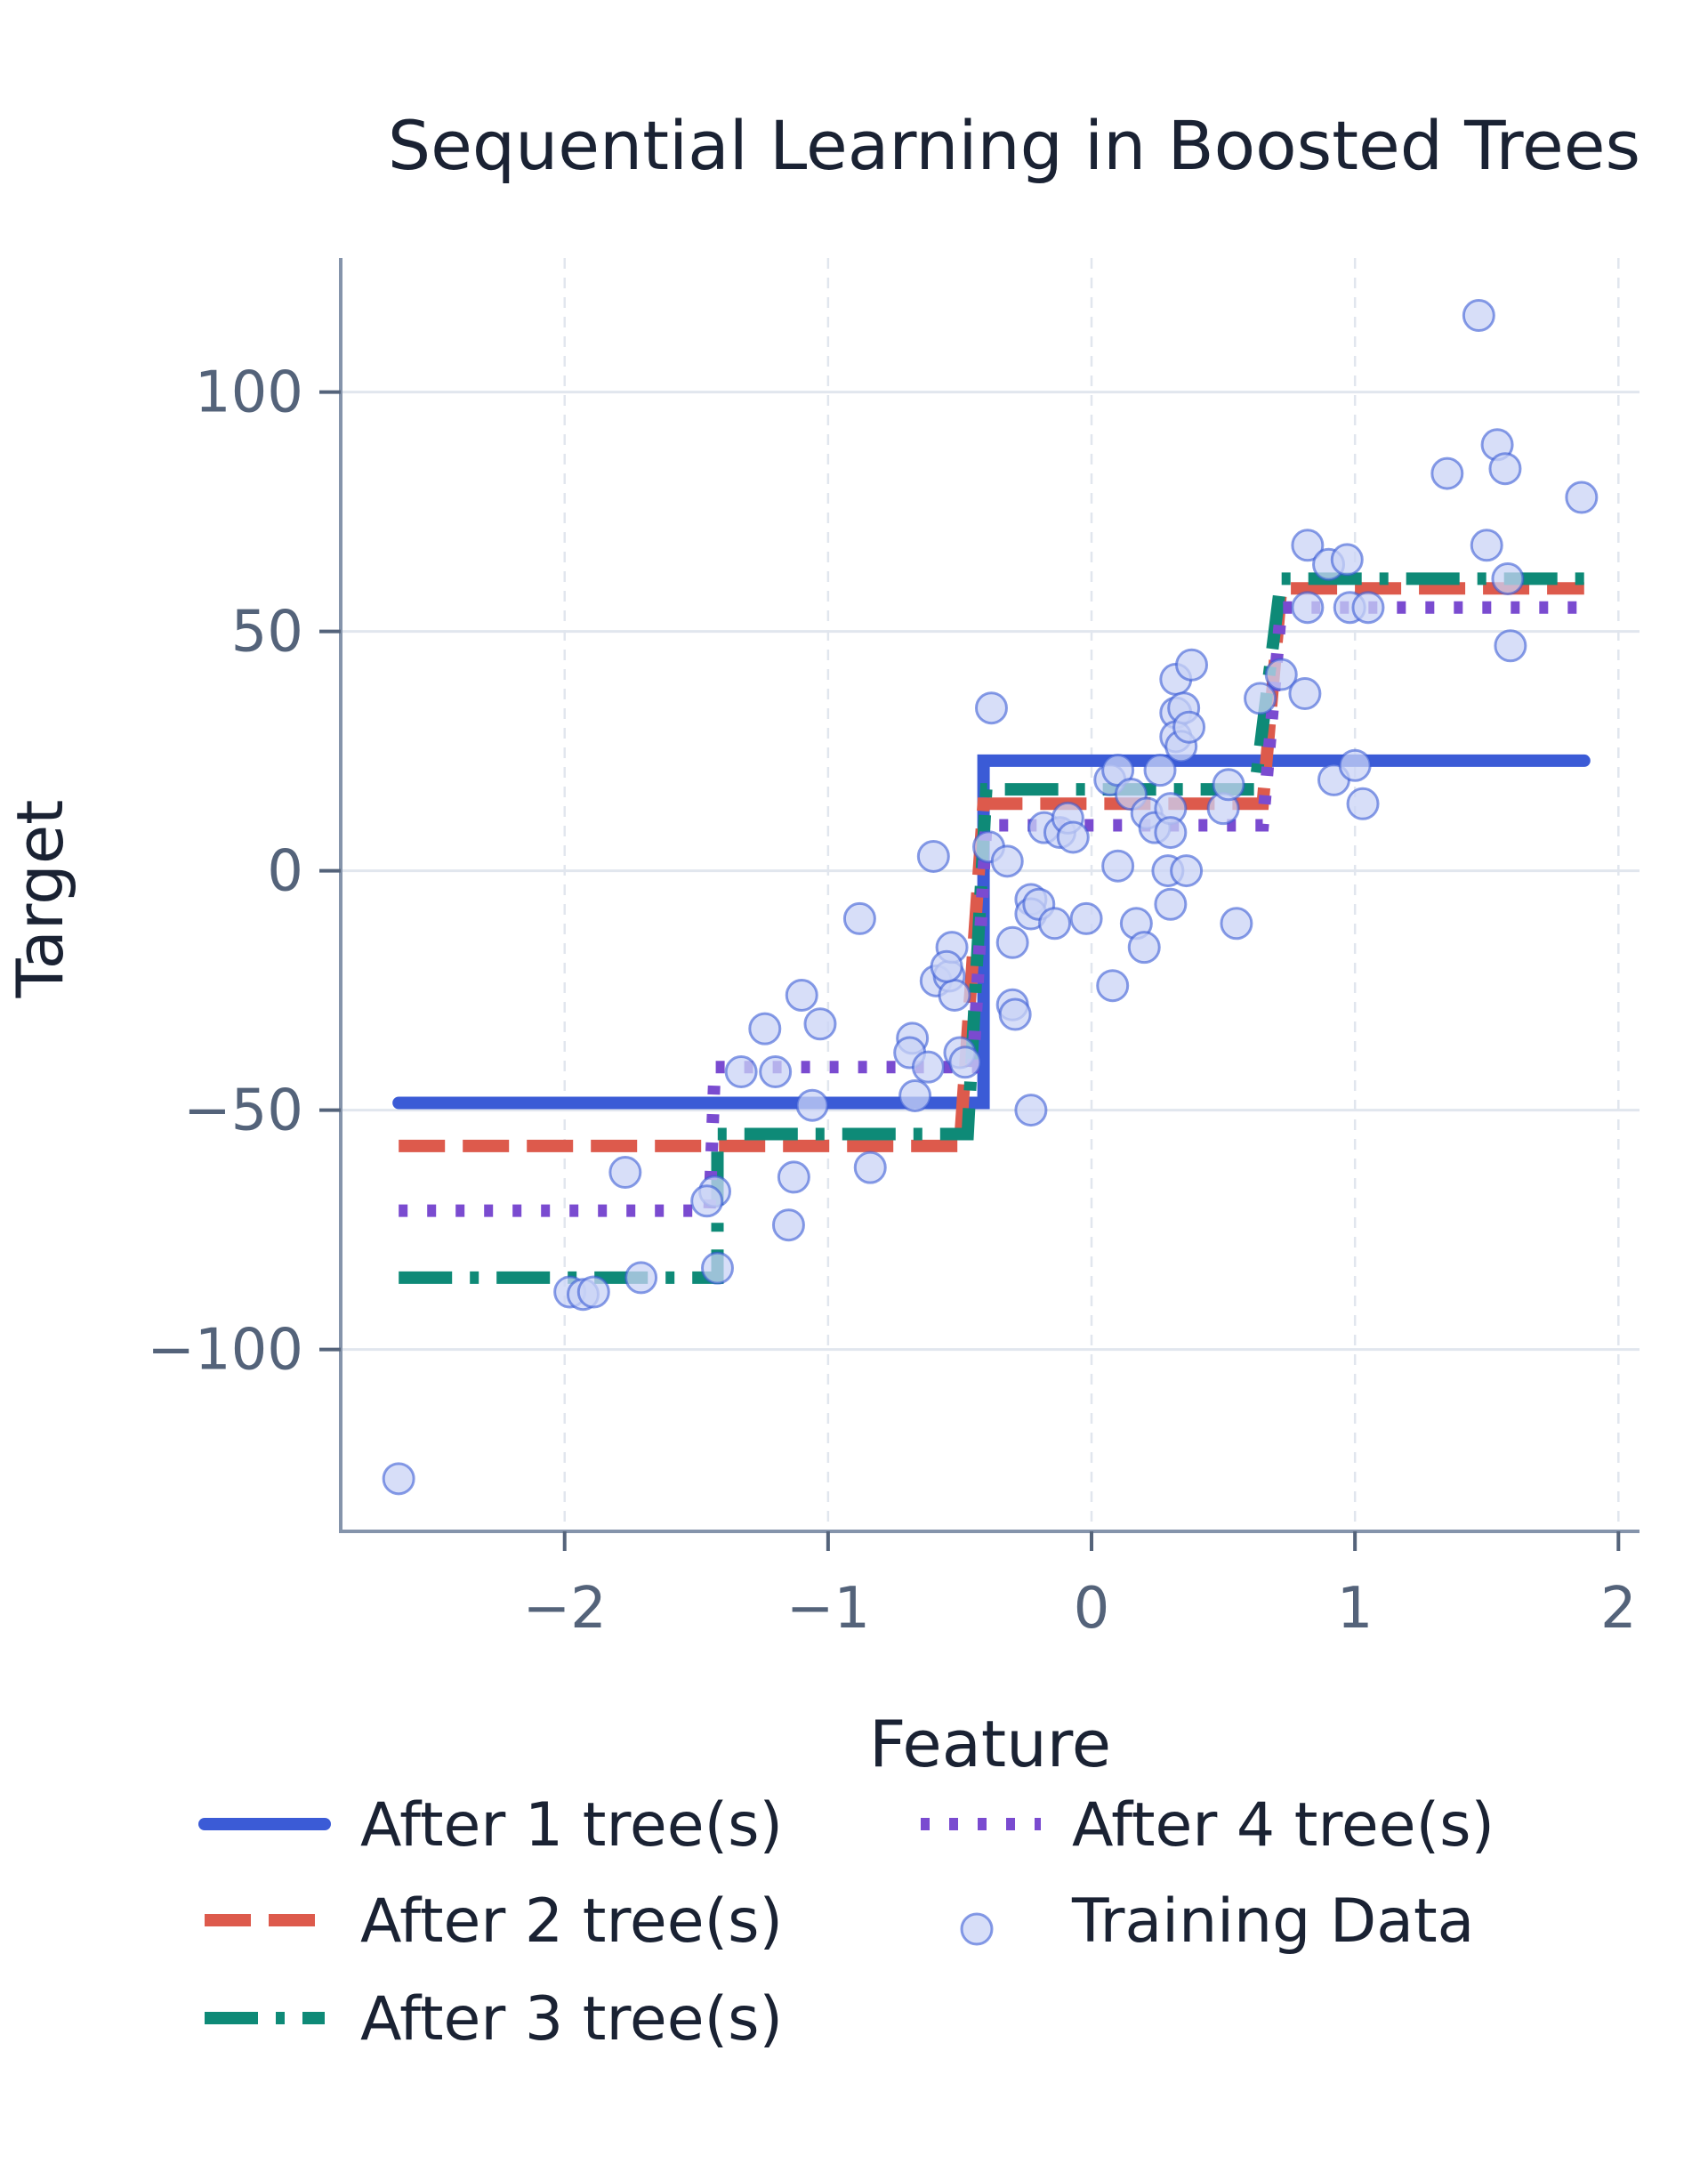 This screenshot has height=2164, width=1708. Describe the element at coordinates (249, 393) in the screenshot. I see `y-tick-label: 100` at that location.